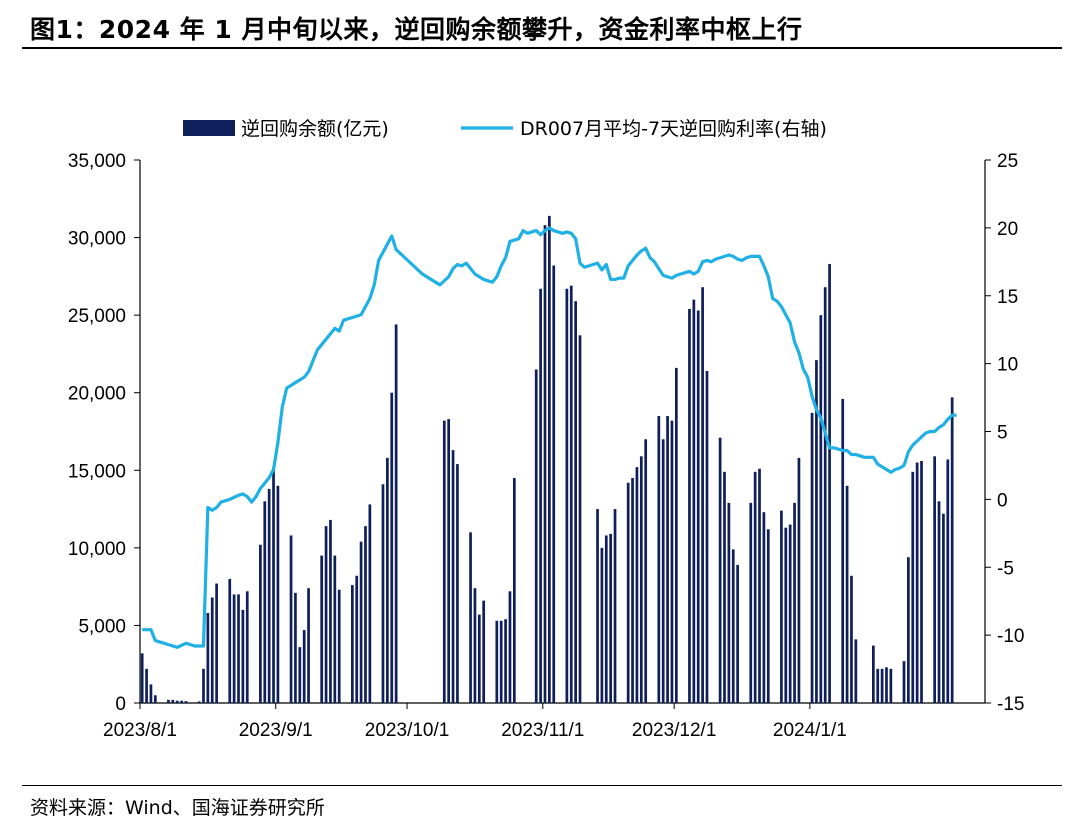 The height and width of the screenshot is (827, 1080). I want to click on legend-bar-swatch, so click(209, 128).